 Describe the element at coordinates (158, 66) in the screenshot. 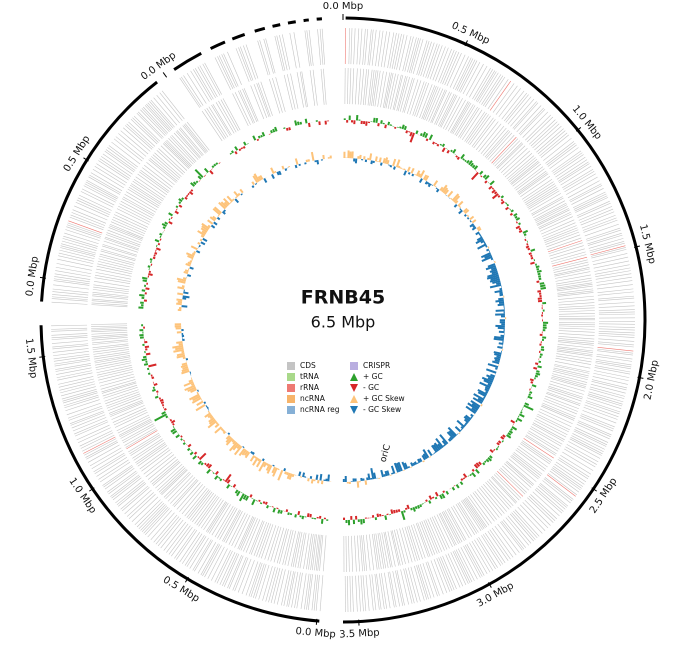

I see `tick-label: 0.0 Mbp` at that location.